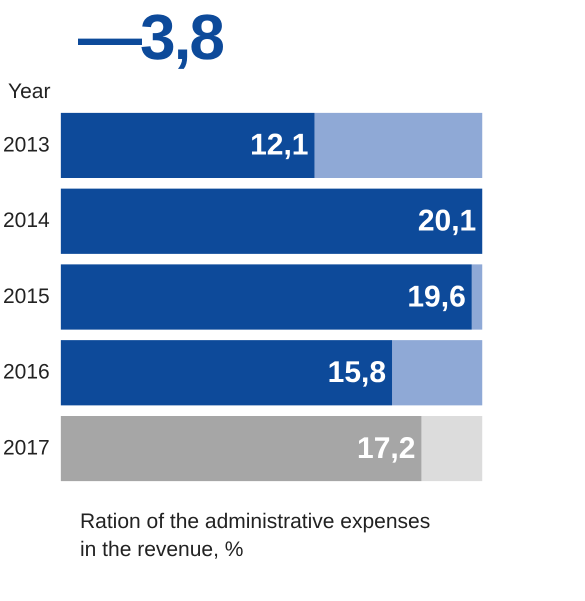 This screenshot has height=601, width=585. What do you see at coordinates (26, 220) in the screenshot?
I see `y-tick-label: 2014` at bounding box center [26, 220].